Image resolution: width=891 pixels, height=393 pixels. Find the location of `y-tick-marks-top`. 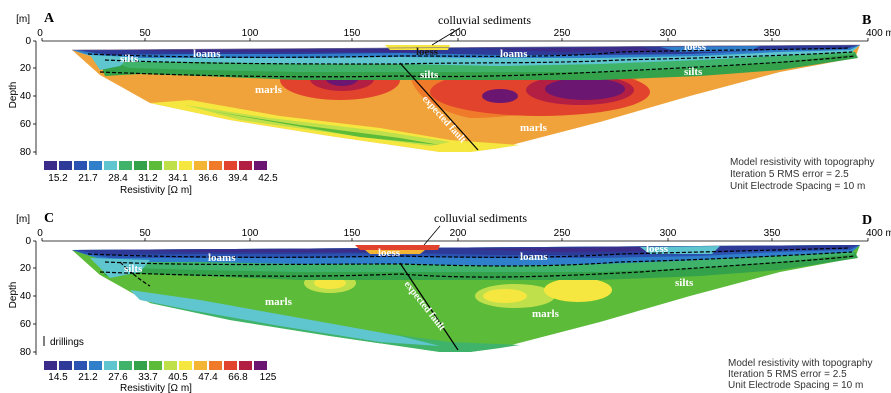

y-tick-marks-top is located at coordinates (34, 96).